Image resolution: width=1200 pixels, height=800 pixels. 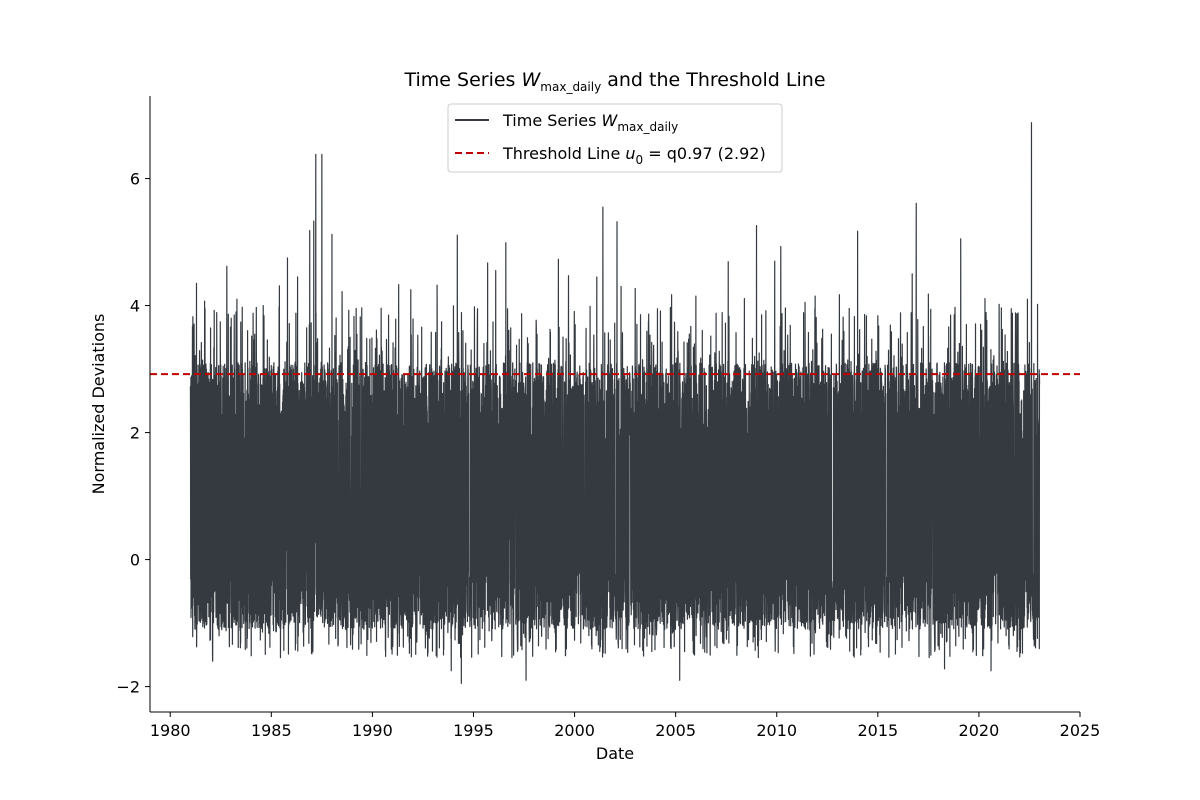 What do you see at coordinates (372, 730) in the screenshot?
I see `x-tick-label: 1990` at bounding box center [372, 730].